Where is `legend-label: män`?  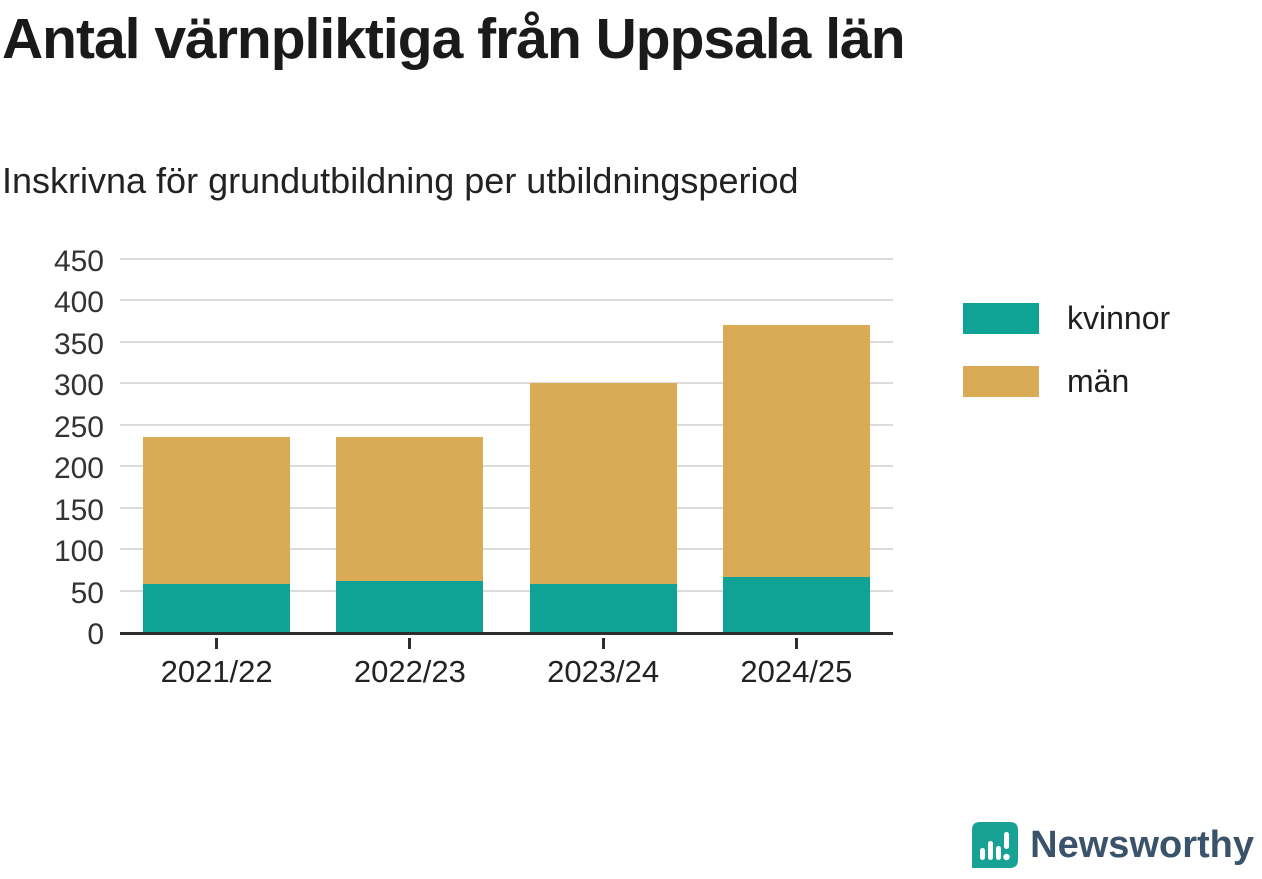
legend-label: män is located at coordinates (1098, 381).